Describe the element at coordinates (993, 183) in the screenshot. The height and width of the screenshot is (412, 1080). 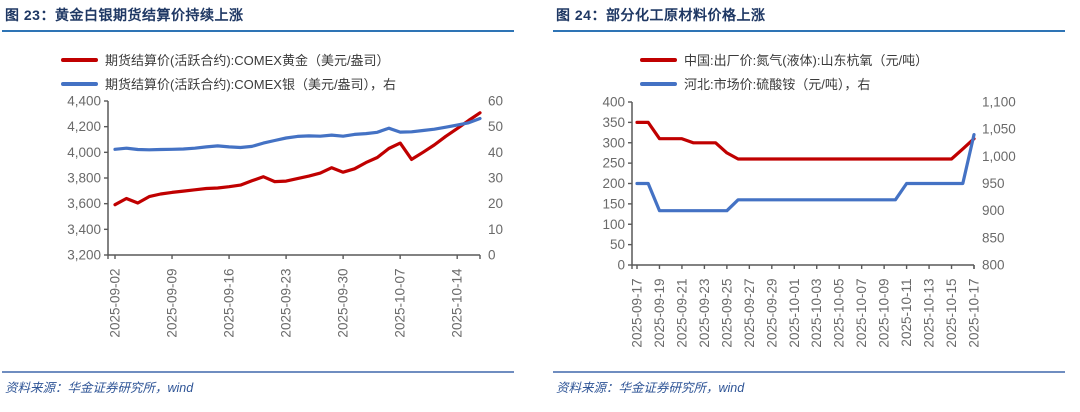
I see `svg-text: 950` at that location.